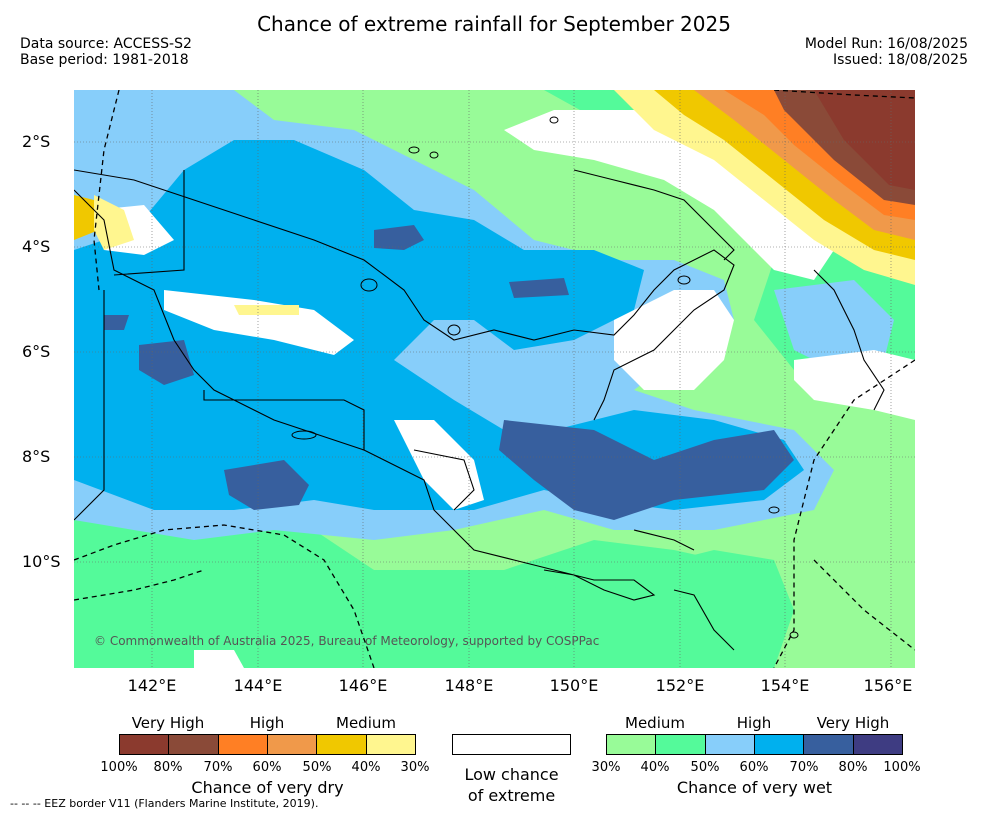  I want to click on dry-30-west, so click(114, 222).